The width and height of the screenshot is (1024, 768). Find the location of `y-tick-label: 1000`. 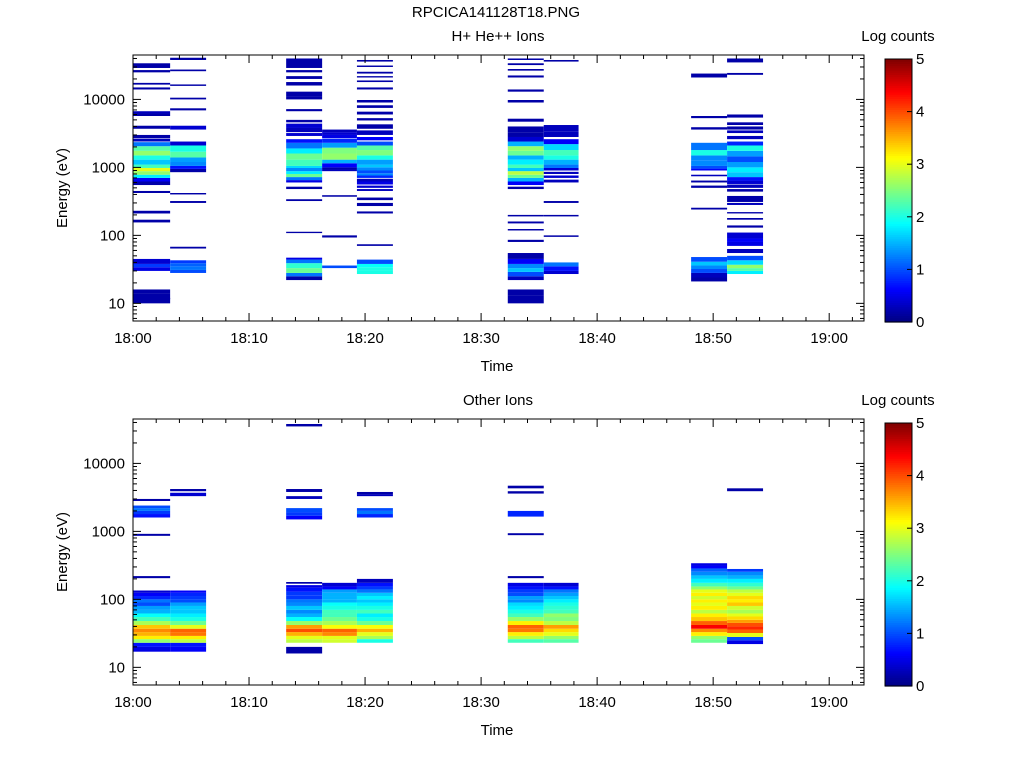

y-tick-label: 1000 is located at coordinates (108, 531).